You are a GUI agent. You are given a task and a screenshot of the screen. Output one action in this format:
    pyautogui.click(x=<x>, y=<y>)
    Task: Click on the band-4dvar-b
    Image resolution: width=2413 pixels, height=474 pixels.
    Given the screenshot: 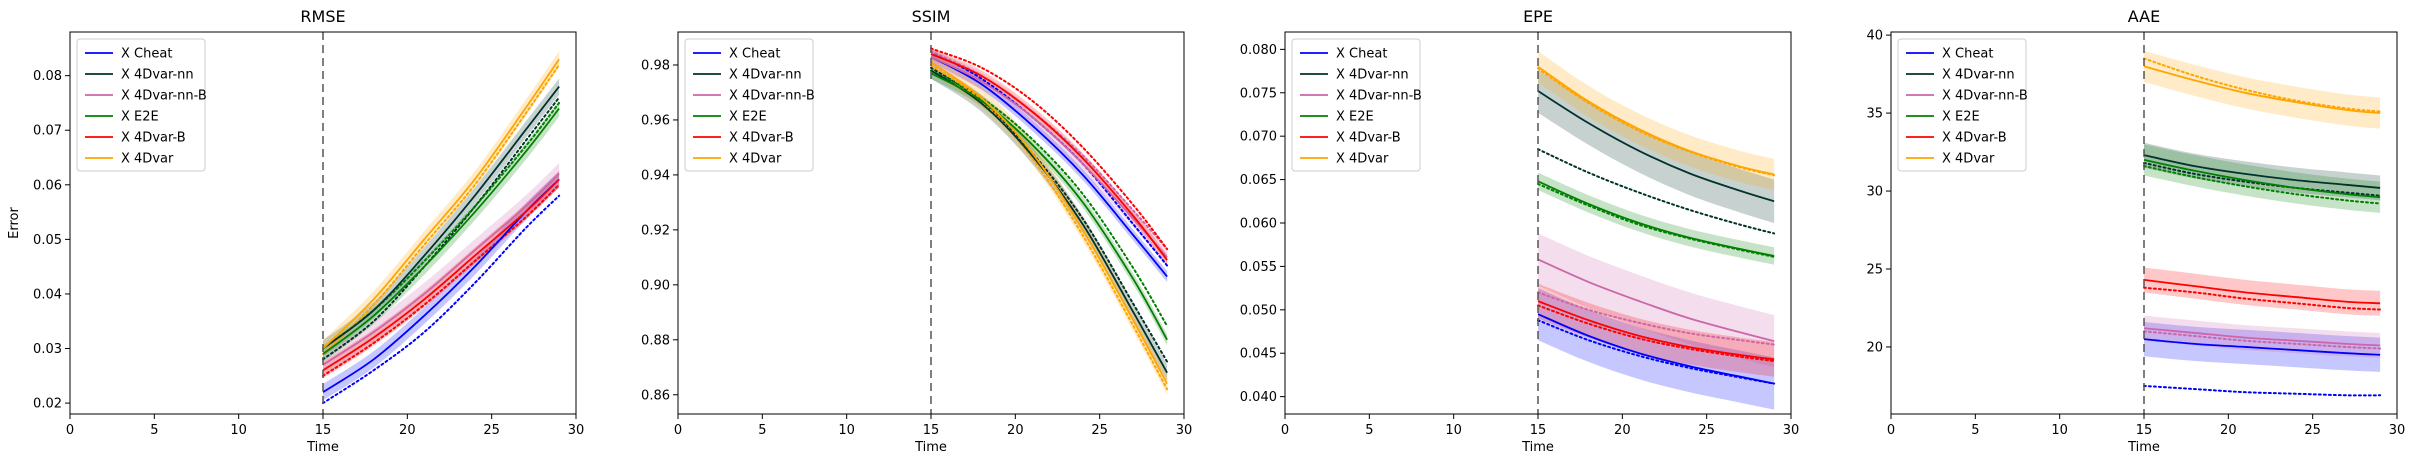 What is the action you would take?
    pyautogui.click(x=1656, y=330)
    